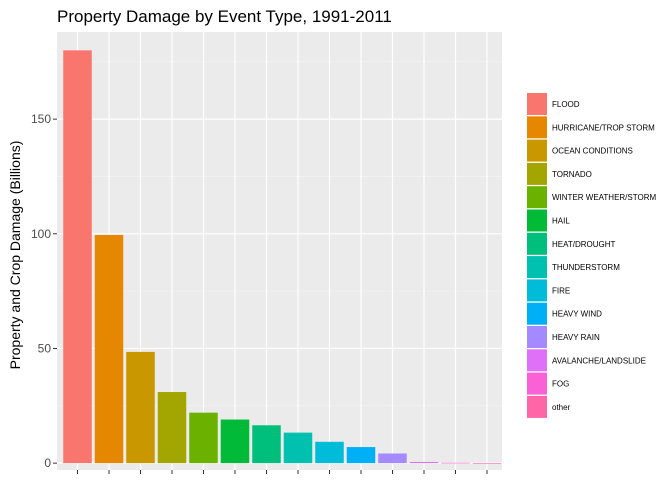  Describe the element at coordinates (561, 407) in the screenshot. I see `legend-label: other` at that location.